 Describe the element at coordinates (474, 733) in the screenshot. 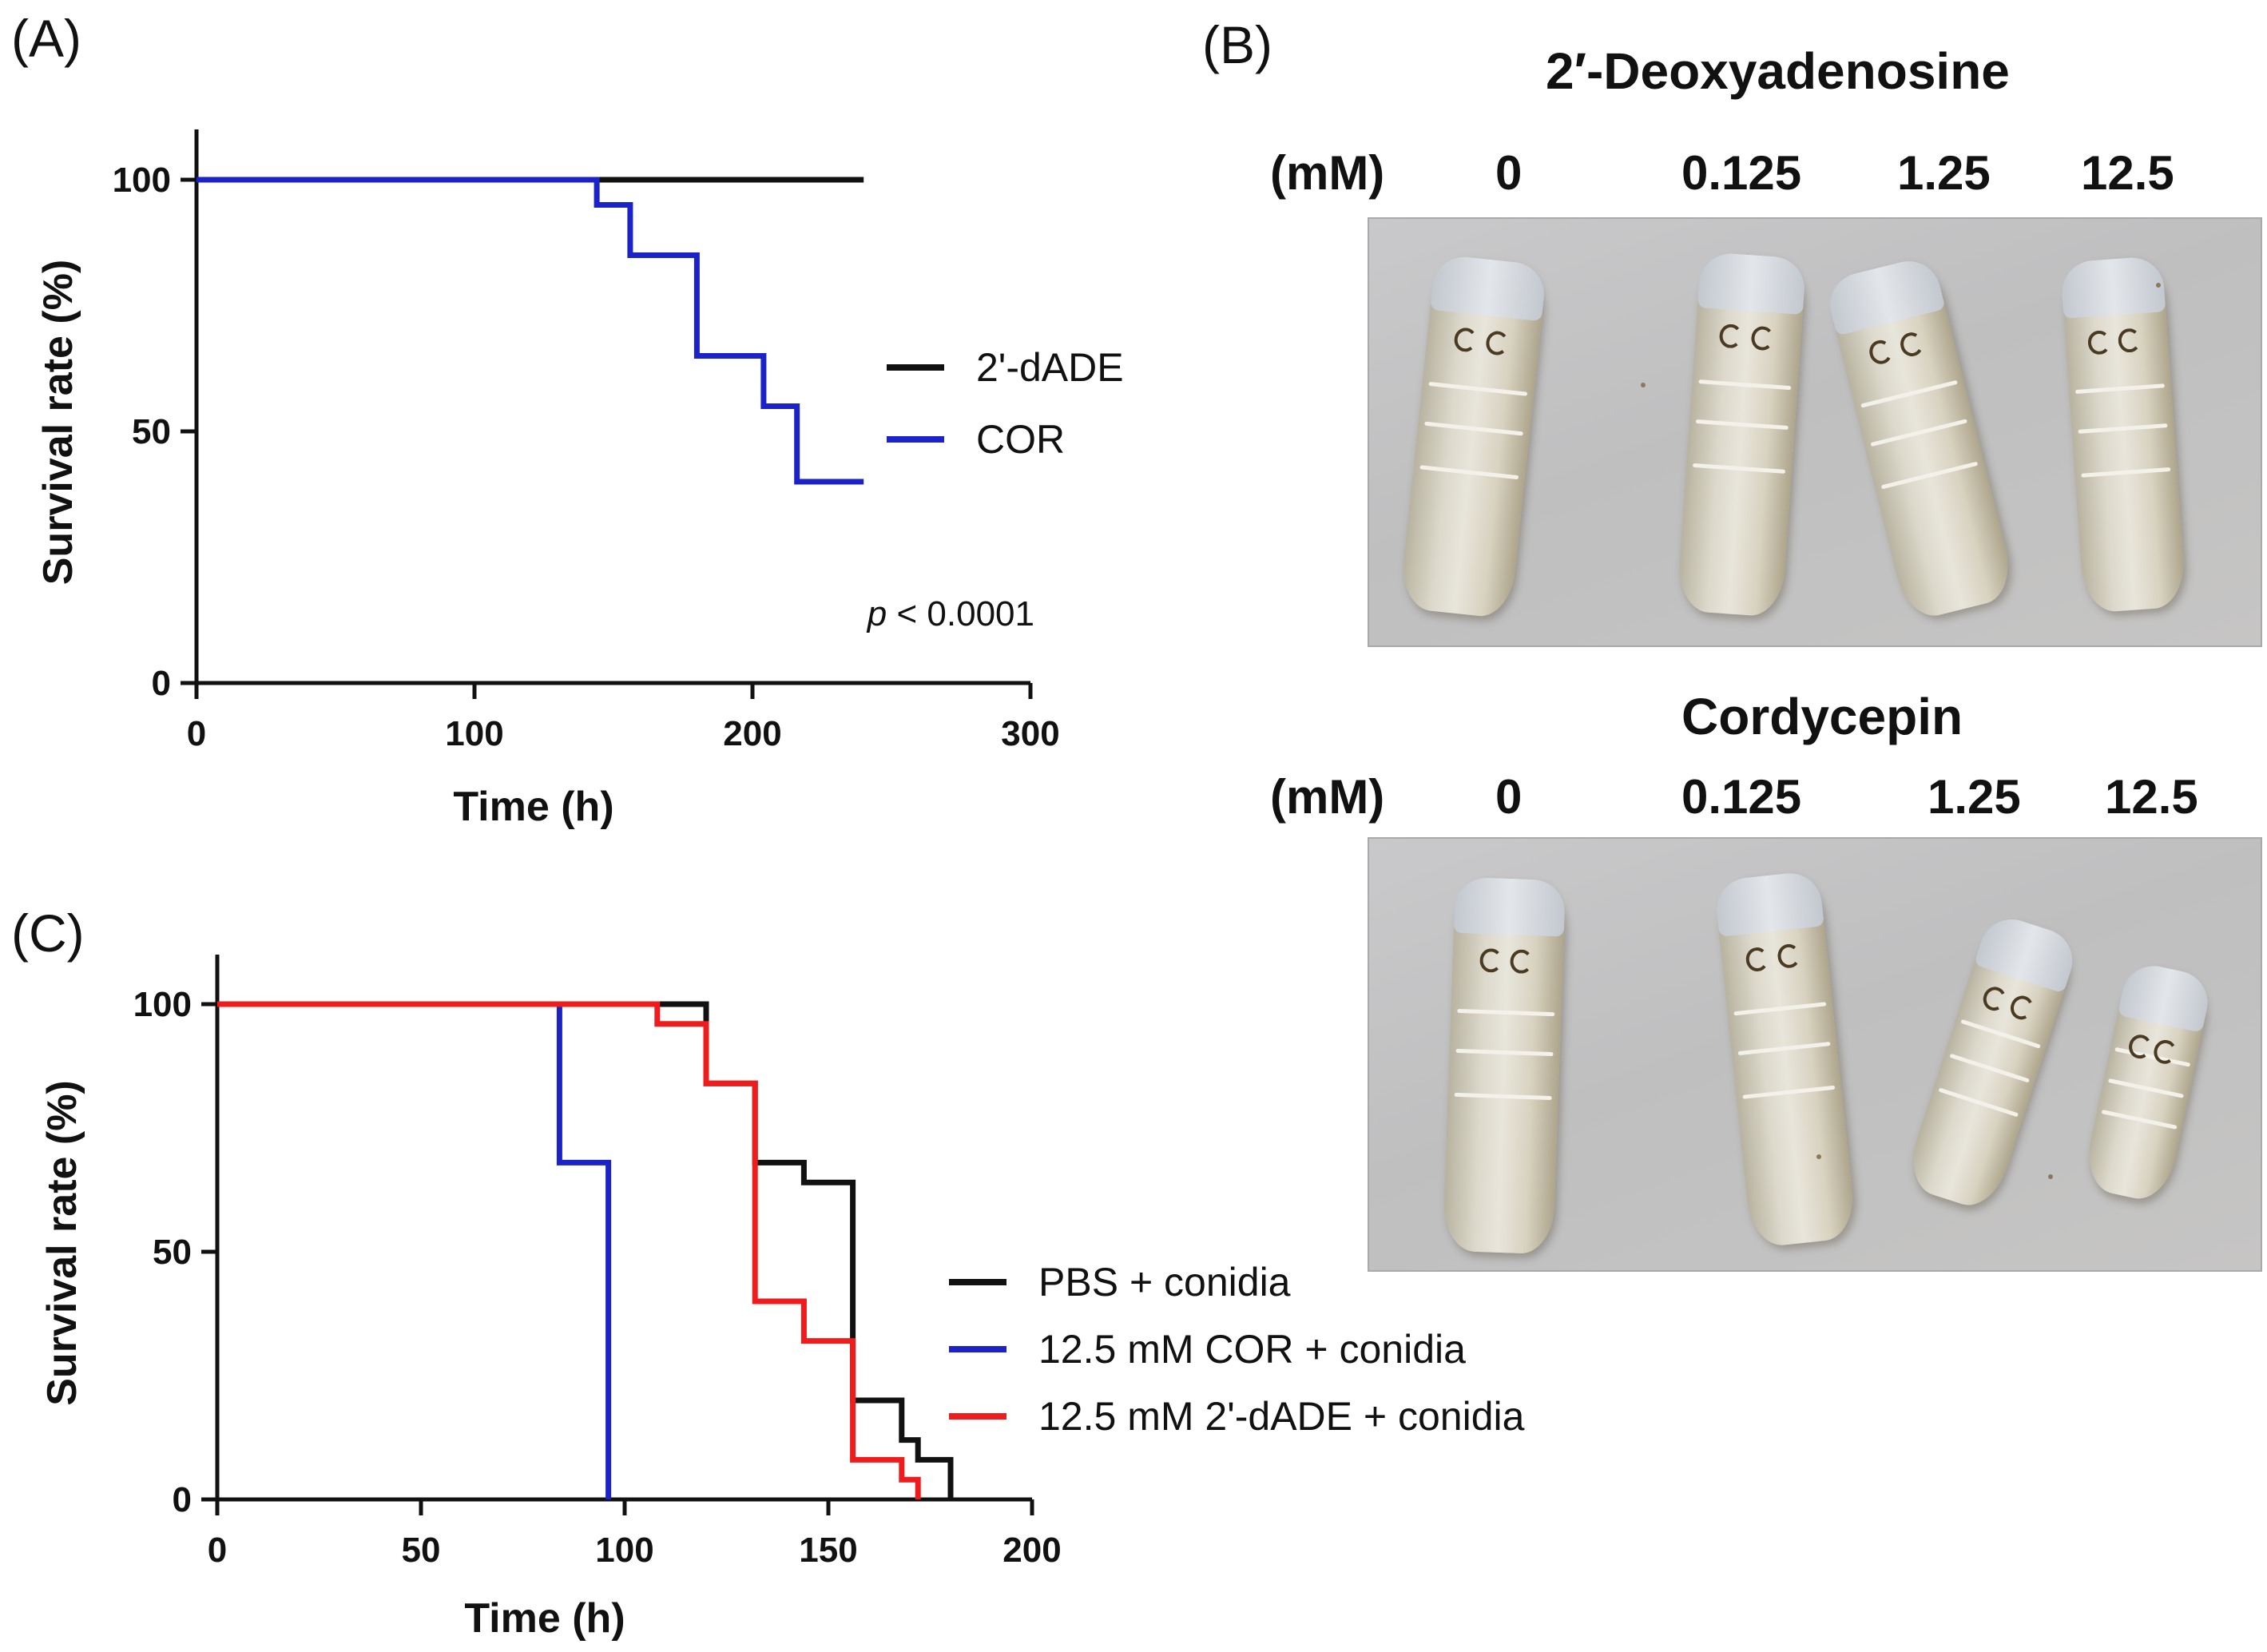

I see `x-tick-label-a: 100` at that location.